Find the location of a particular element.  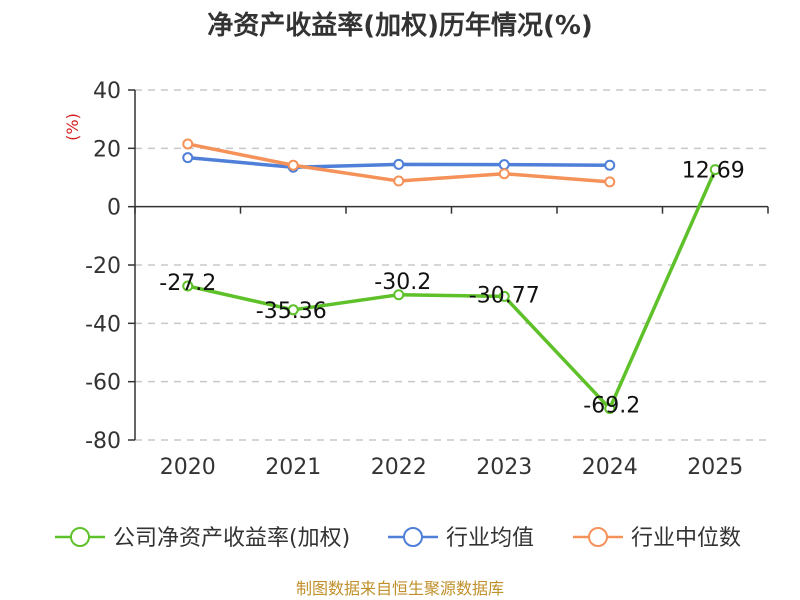

x-tick-label: 2024 is located at coordinates (610, 467).